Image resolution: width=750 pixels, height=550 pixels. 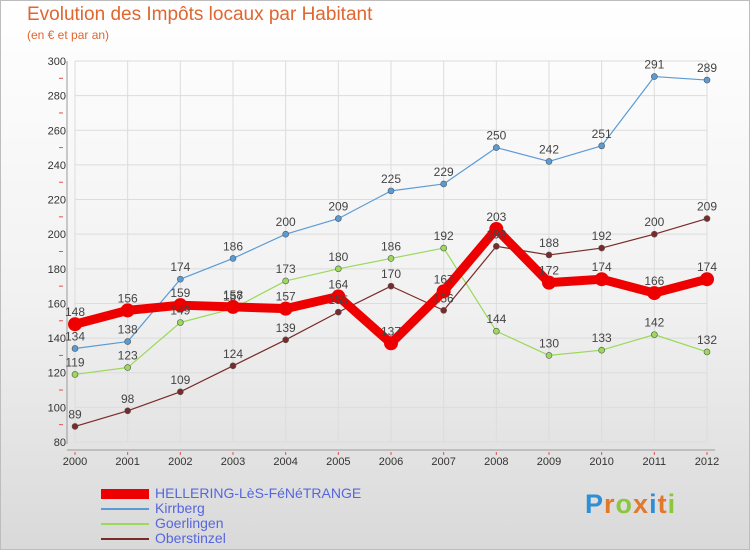 What do you see at coordinates (125, 538) in the screenshot?
I see `legend-swatch-oberstinzel` at bounding box center [125, 538].